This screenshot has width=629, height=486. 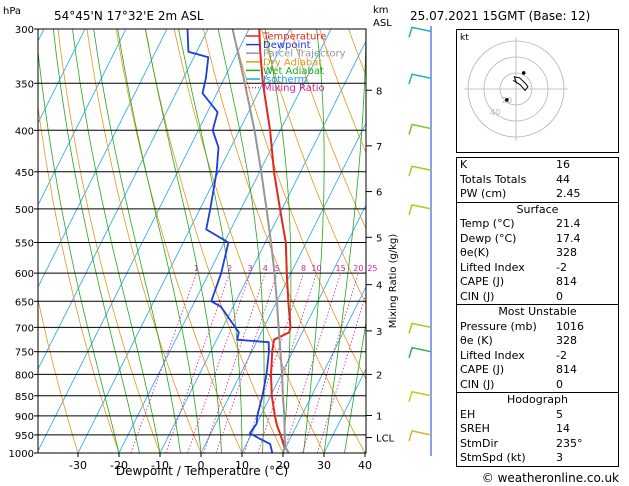 What do you see at coordinates (24, 417) in the screenshot?
I see `pressure-tick-label: 900` at bounding box center [24, 417].